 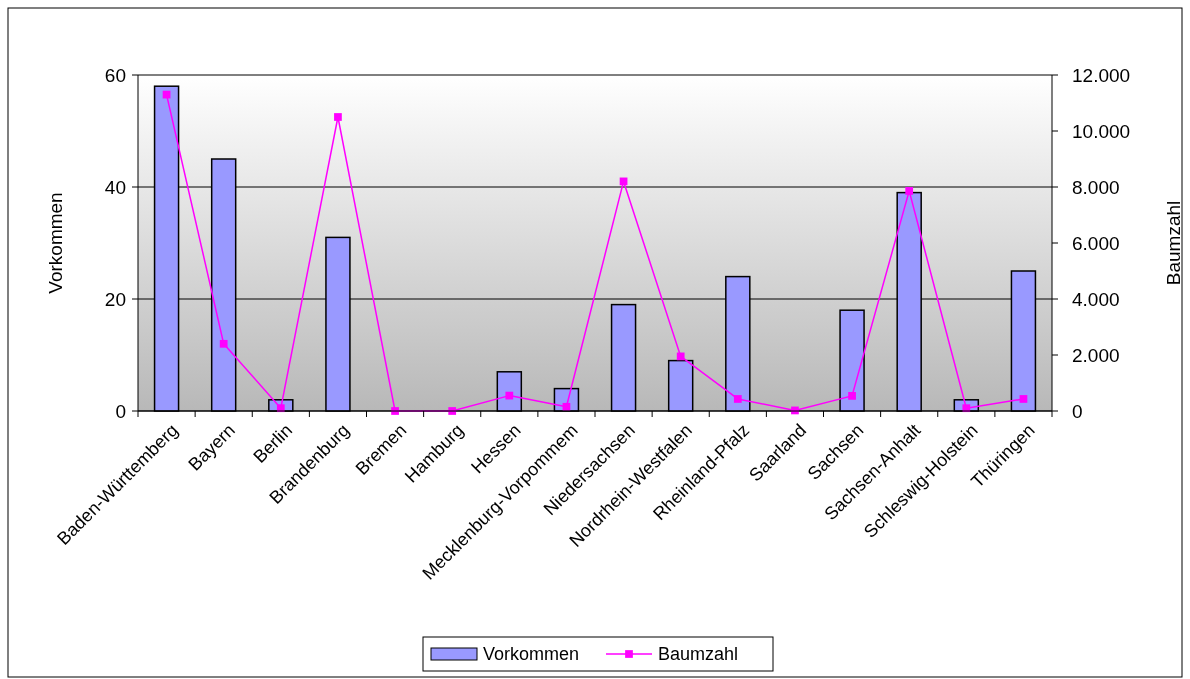 I want to click on y-tick-label: 40, so click(x=115, y=187).